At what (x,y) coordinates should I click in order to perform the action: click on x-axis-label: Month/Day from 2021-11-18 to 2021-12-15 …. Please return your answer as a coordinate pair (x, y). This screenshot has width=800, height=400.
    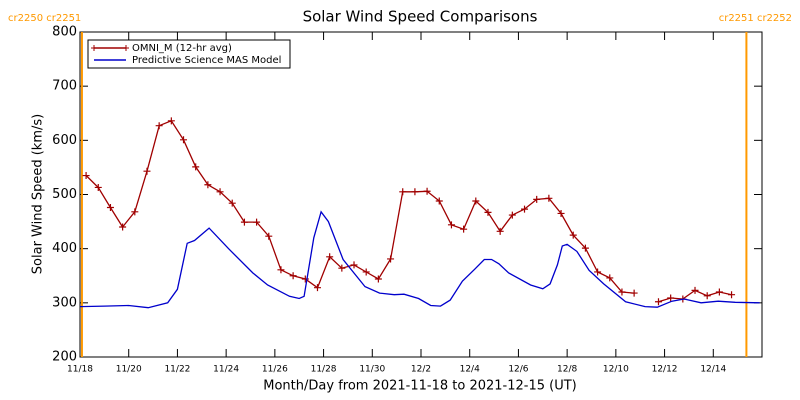
    Looking at the image, I should click on (419, 386).